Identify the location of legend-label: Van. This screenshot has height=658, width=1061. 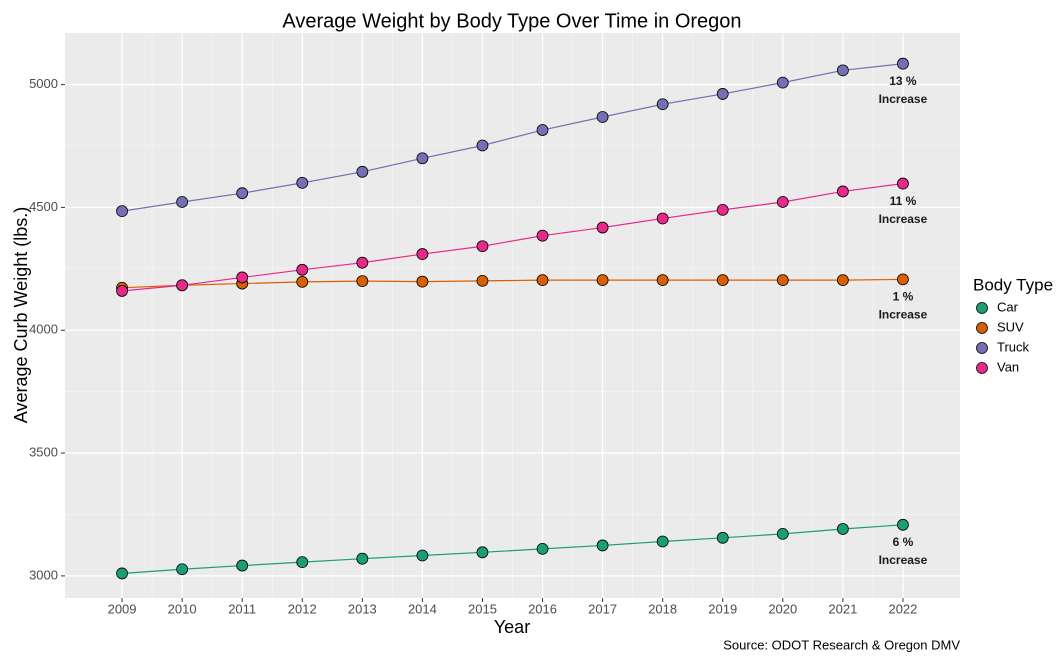
(1008, 366).